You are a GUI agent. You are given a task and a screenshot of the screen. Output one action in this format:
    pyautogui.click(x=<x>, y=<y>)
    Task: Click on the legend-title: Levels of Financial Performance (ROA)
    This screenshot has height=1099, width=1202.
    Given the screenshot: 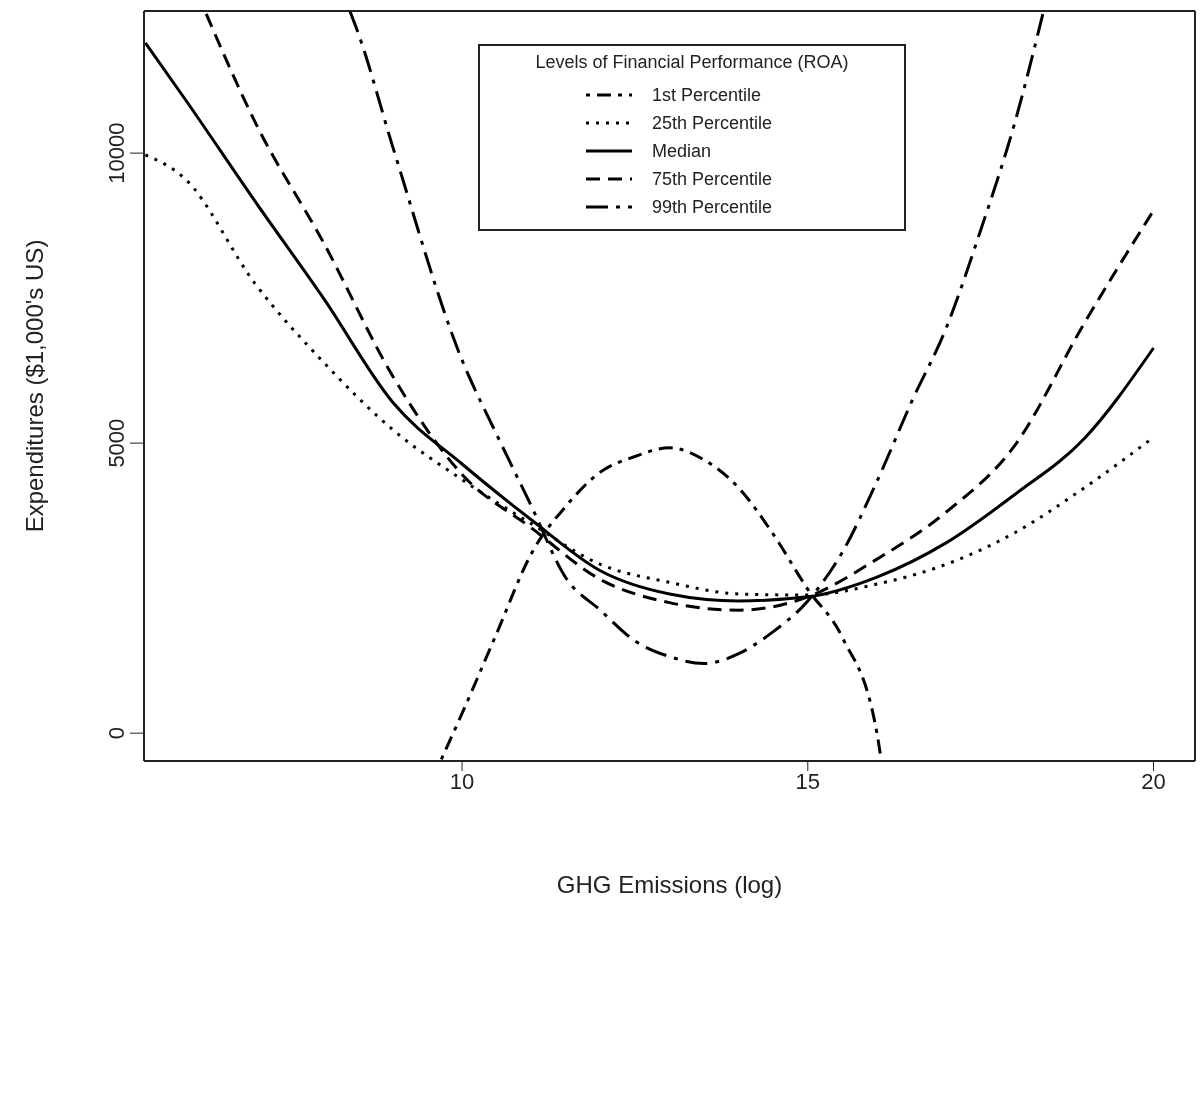 What is the action you would take?
    pyautogui.click(x=692, y=62)
    